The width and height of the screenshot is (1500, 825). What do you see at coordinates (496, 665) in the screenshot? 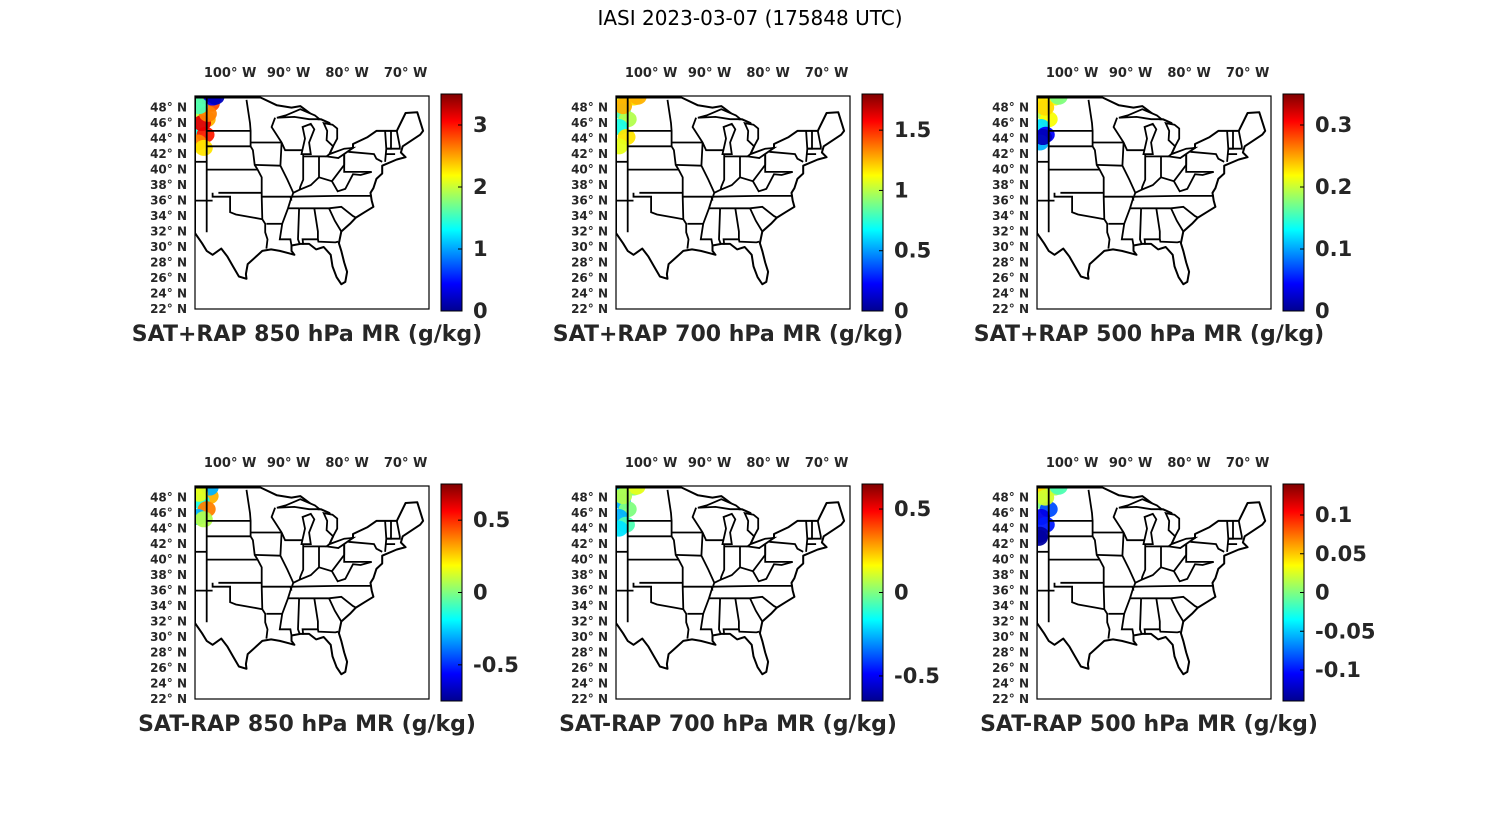
I see `colorbar-tick-label: -0.5` at bounding box center [496, 665].